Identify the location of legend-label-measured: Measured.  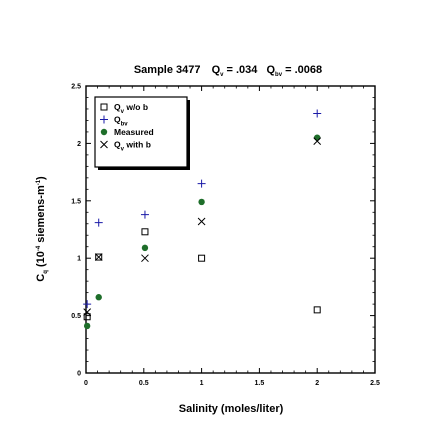
(134, 132).